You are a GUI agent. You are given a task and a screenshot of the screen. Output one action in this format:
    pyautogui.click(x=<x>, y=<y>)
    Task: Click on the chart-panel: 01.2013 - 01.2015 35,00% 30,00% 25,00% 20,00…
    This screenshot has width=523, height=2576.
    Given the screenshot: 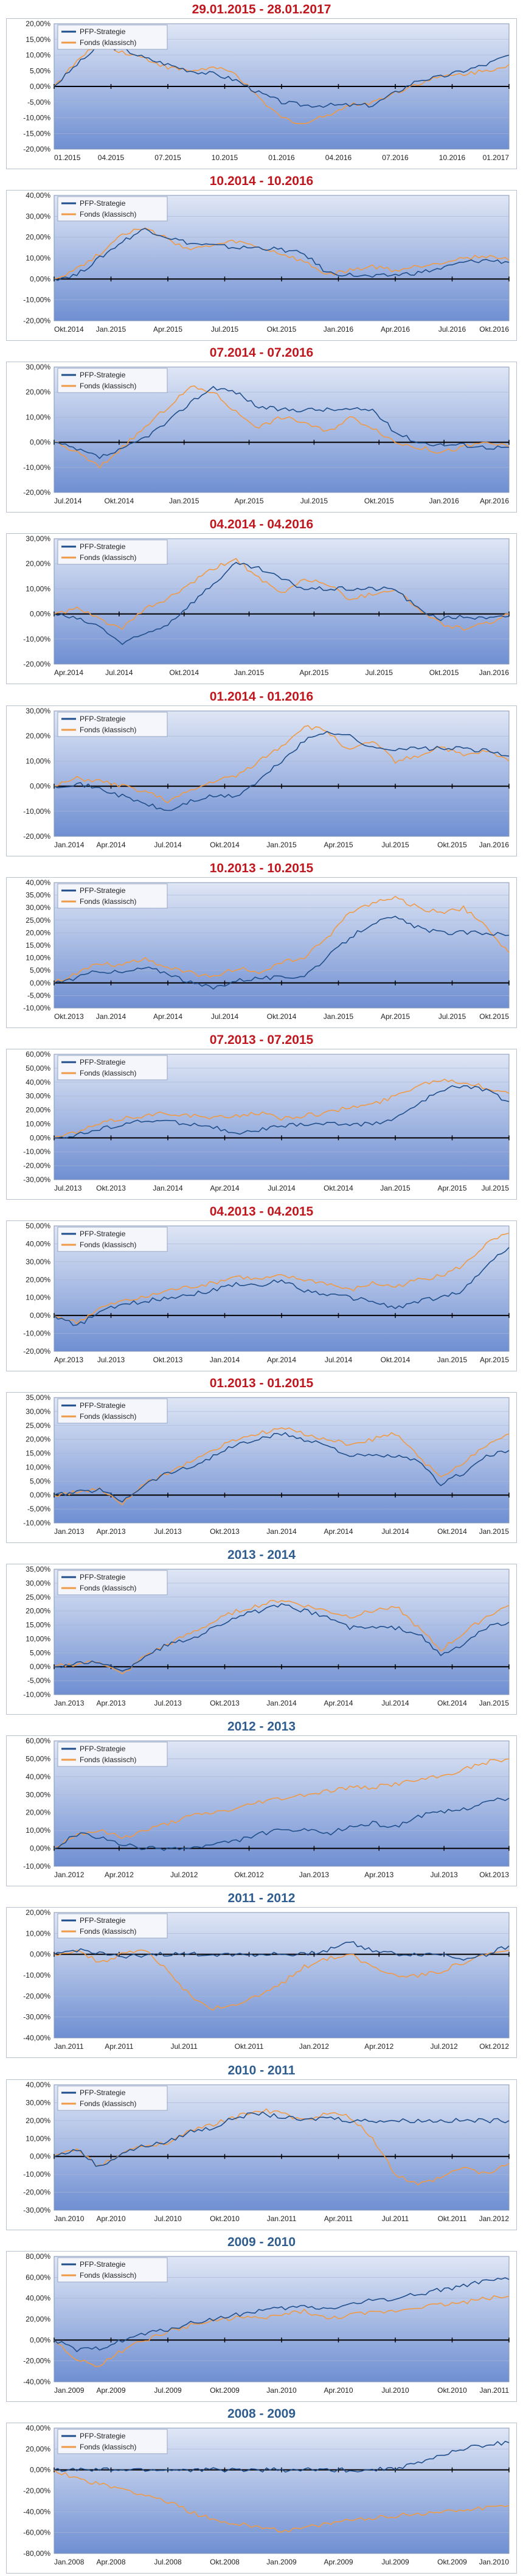 What is the action you would take?
    pyautogui.click(x=261, y=1459)
    